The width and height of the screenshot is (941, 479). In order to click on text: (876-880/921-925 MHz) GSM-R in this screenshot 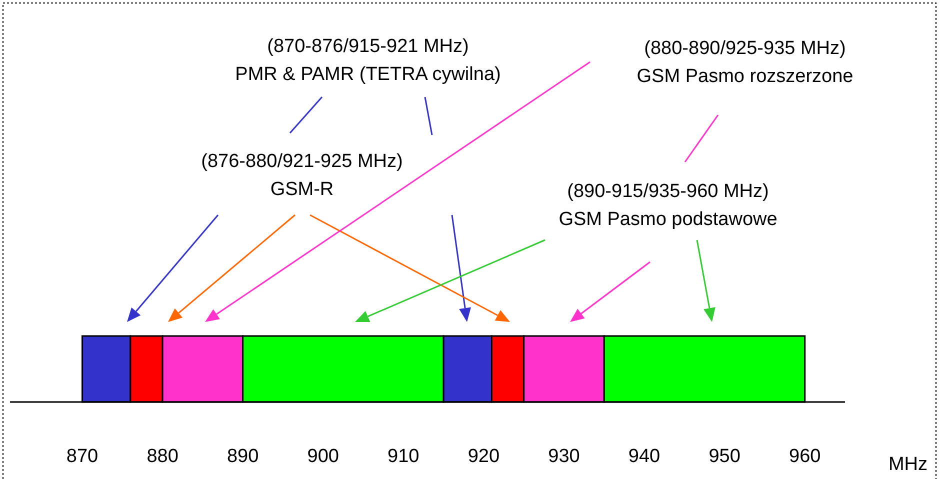, I will do `click(302, 175)`.